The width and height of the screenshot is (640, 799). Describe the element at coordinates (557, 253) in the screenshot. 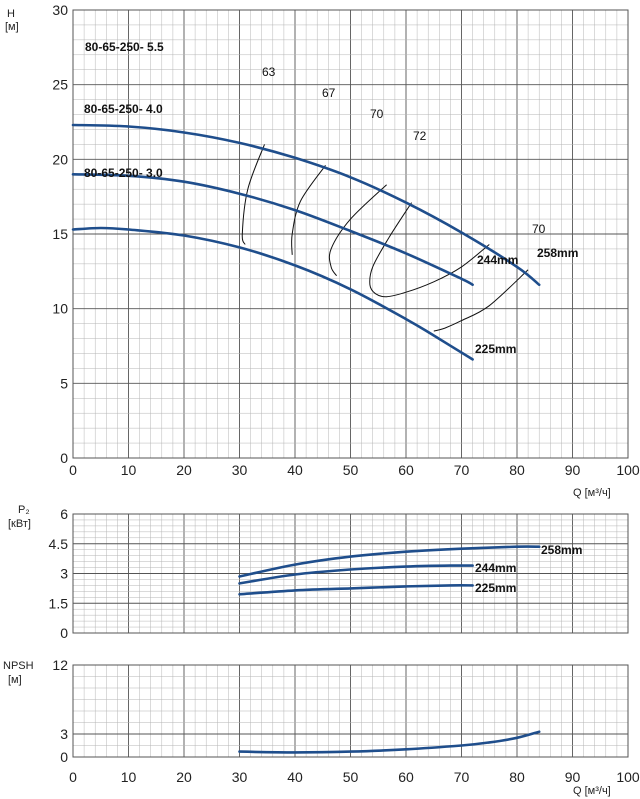

I see `impeller-label-258: 258mm` at that location.